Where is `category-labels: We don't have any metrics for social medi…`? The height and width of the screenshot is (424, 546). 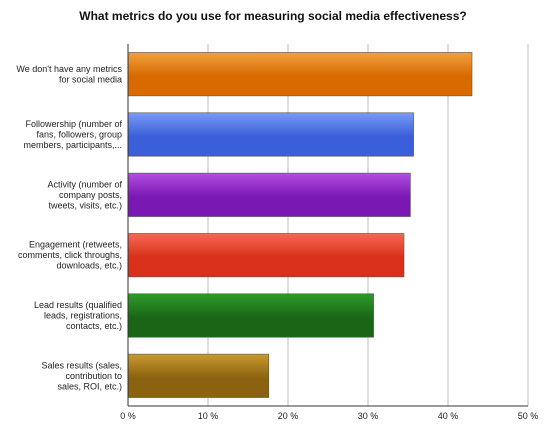 category-labels: We don't have any metrics for social medi… is located at coordinates (69, 227).